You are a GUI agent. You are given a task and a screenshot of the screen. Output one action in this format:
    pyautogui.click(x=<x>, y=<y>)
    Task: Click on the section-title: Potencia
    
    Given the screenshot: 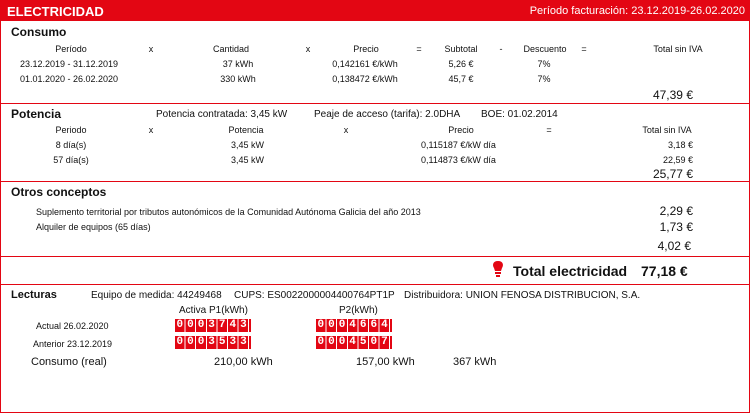 What is the action you would take?
    pyautogui.click(x=36, y=114)
    